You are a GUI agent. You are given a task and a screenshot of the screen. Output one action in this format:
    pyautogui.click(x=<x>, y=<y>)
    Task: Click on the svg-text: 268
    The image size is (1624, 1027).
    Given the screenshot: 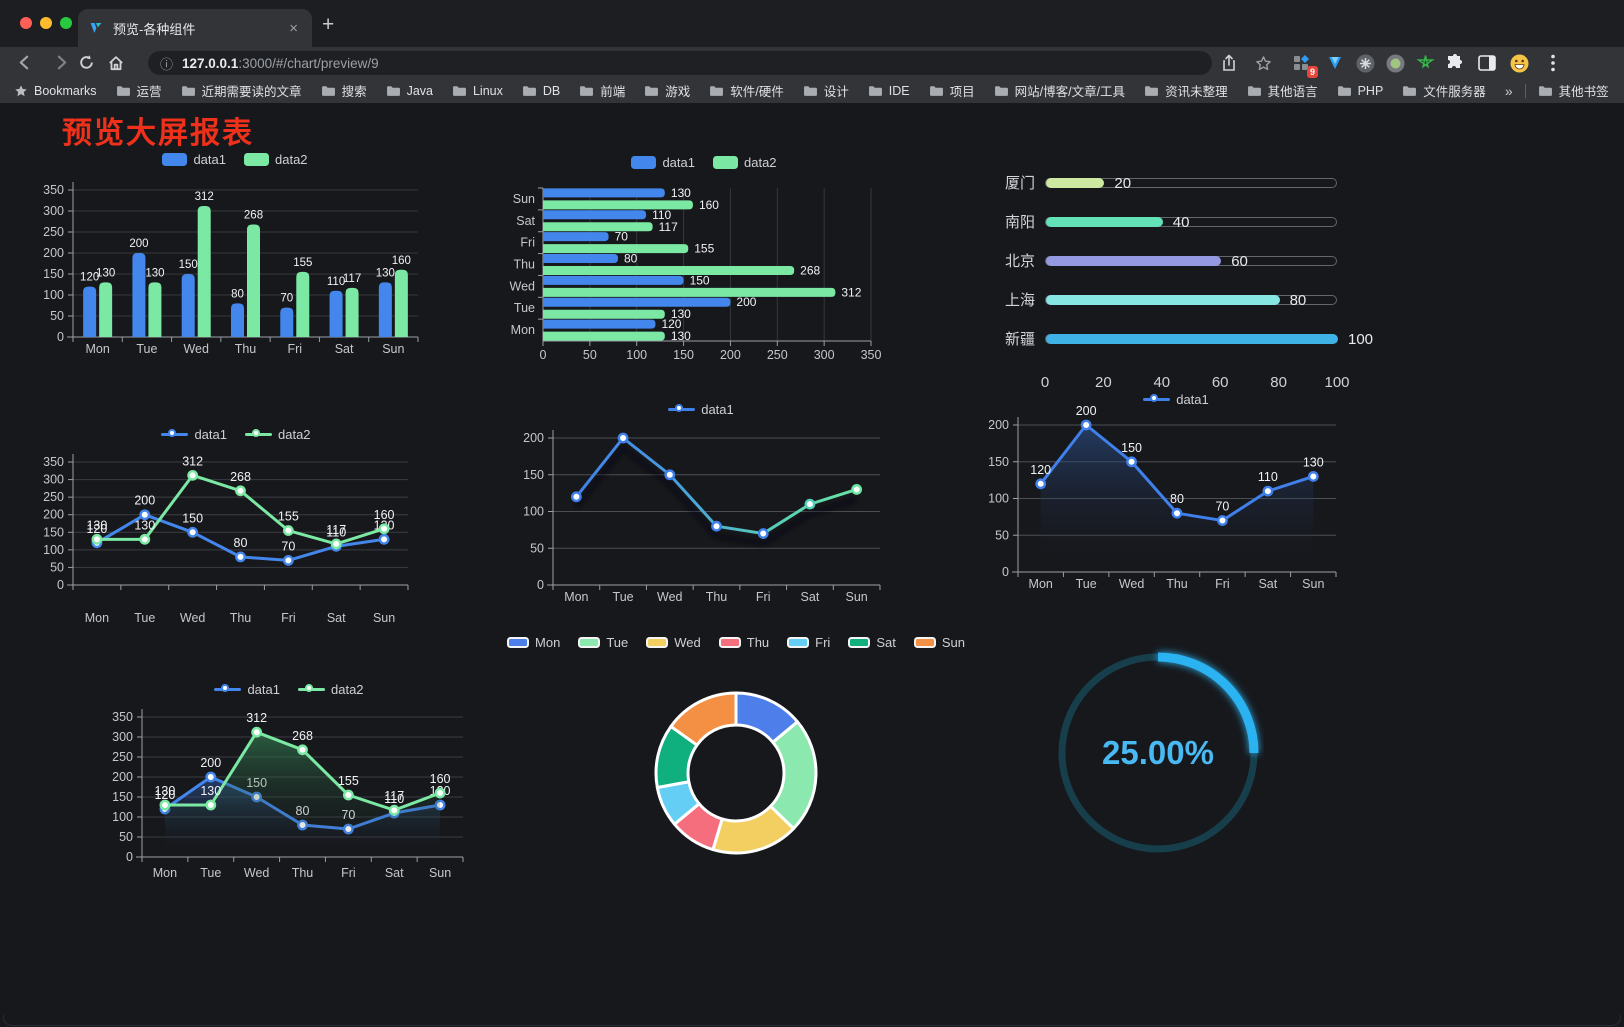 What is the action you would take?
    pyautogui.click(x=302, y=736)
    